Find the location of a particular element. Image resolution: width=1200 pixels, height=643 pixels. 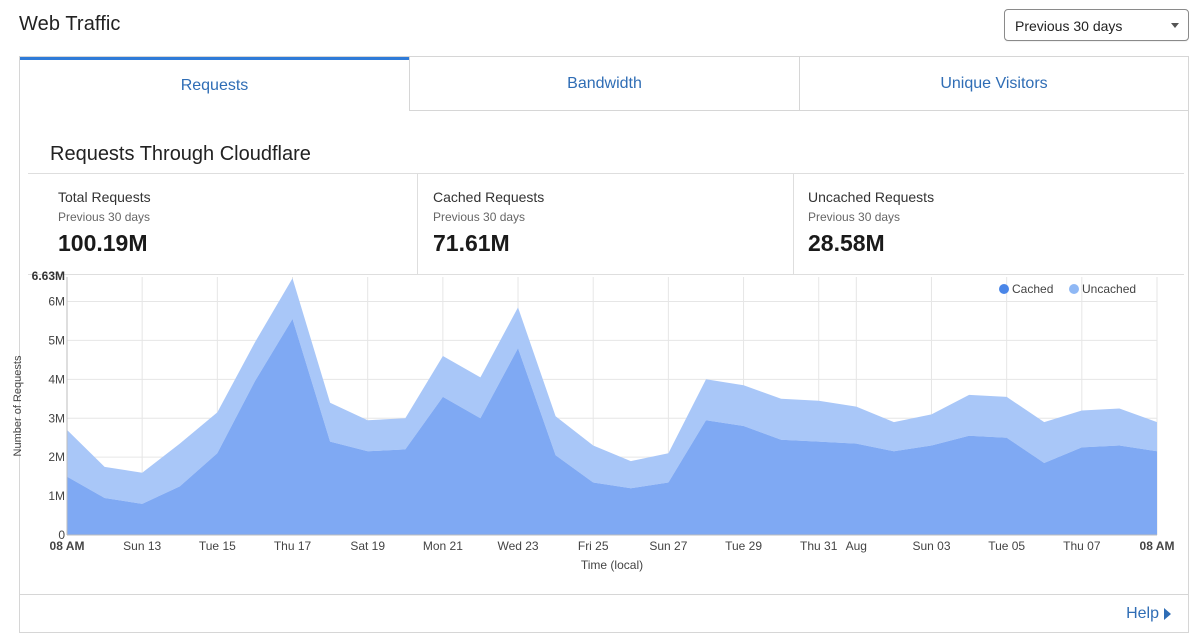

stat-cached-requests: Cached Requests Previous 30 days 71.61M is located at coordinates (605, 224).